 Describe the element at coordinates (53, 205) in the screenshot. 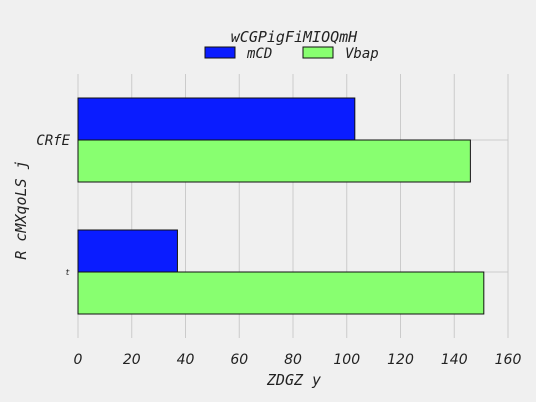

I see `y-axis-ticks: CRfE t` at that location.